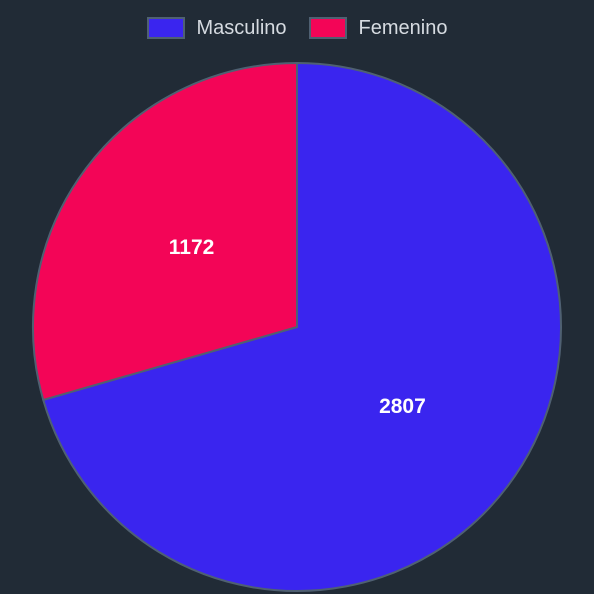  I want to click on chart-legend: Masculino Femenino, so click(297, 28).